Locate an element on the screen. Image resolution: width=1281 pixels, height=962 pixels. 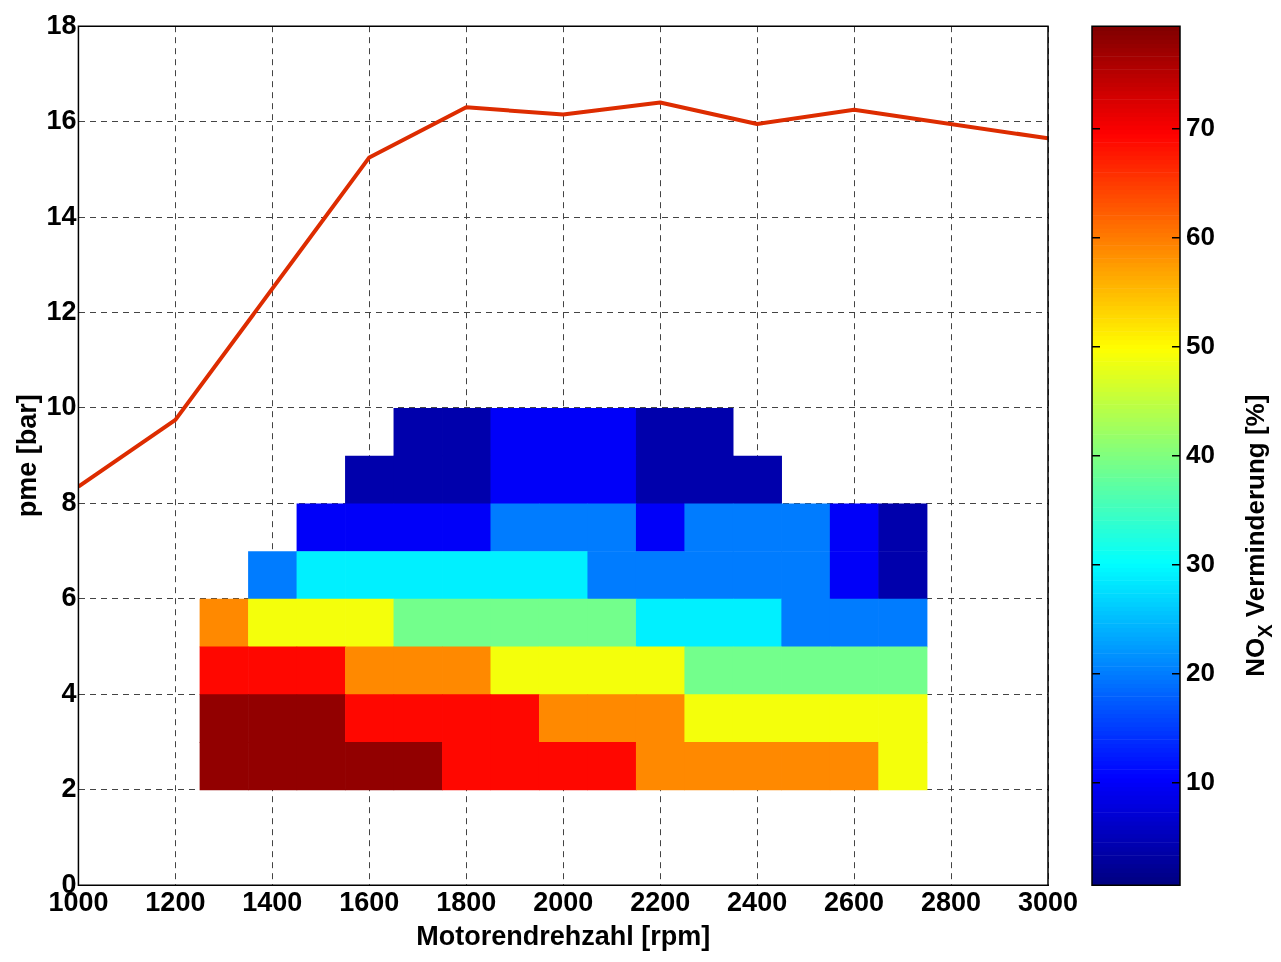
x-tick-label: 1800 is located at coordinates (466, 901).